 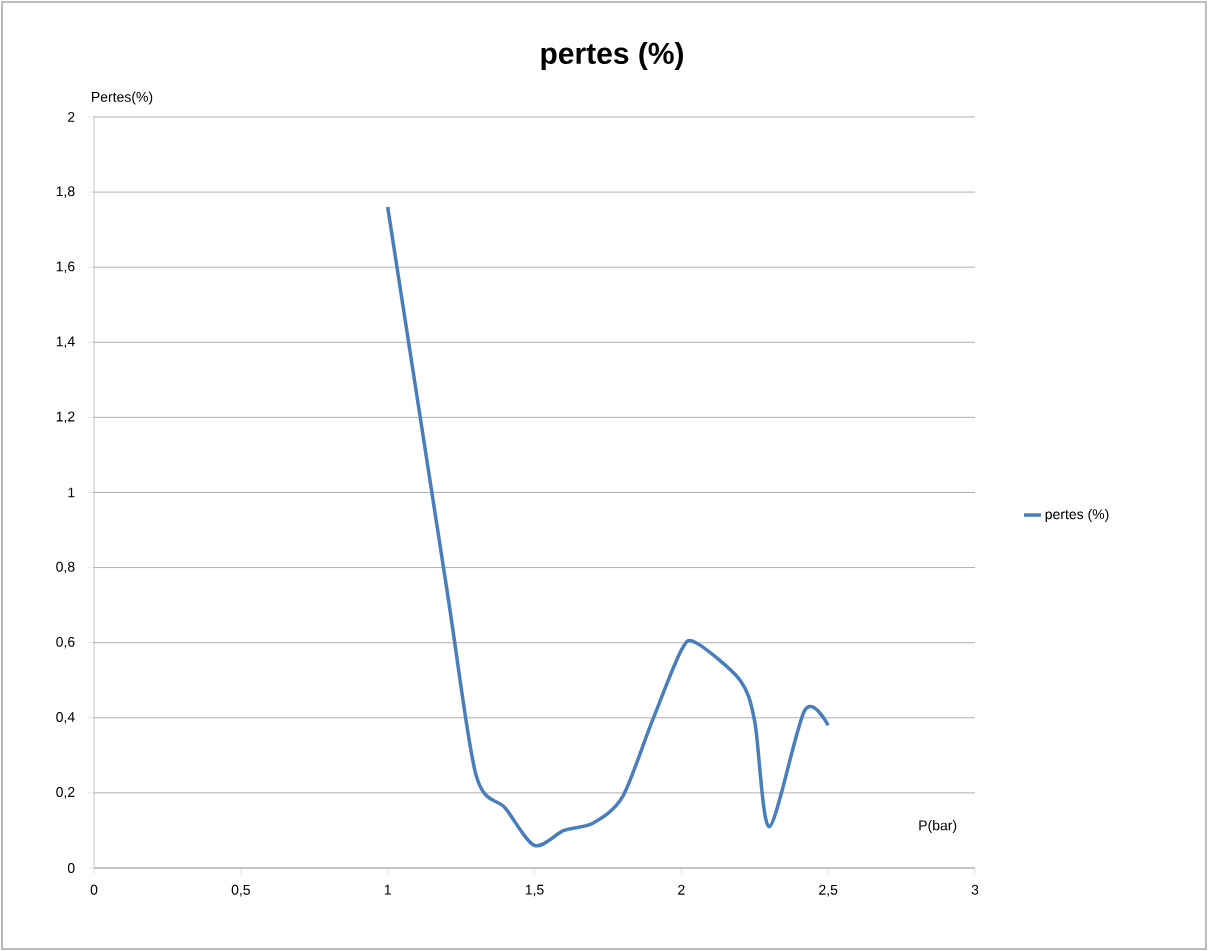 What do you see at coordinates (94, 889) in the screenshot?
I see `x-tick-label: 0` at bounding box center [94, 889].